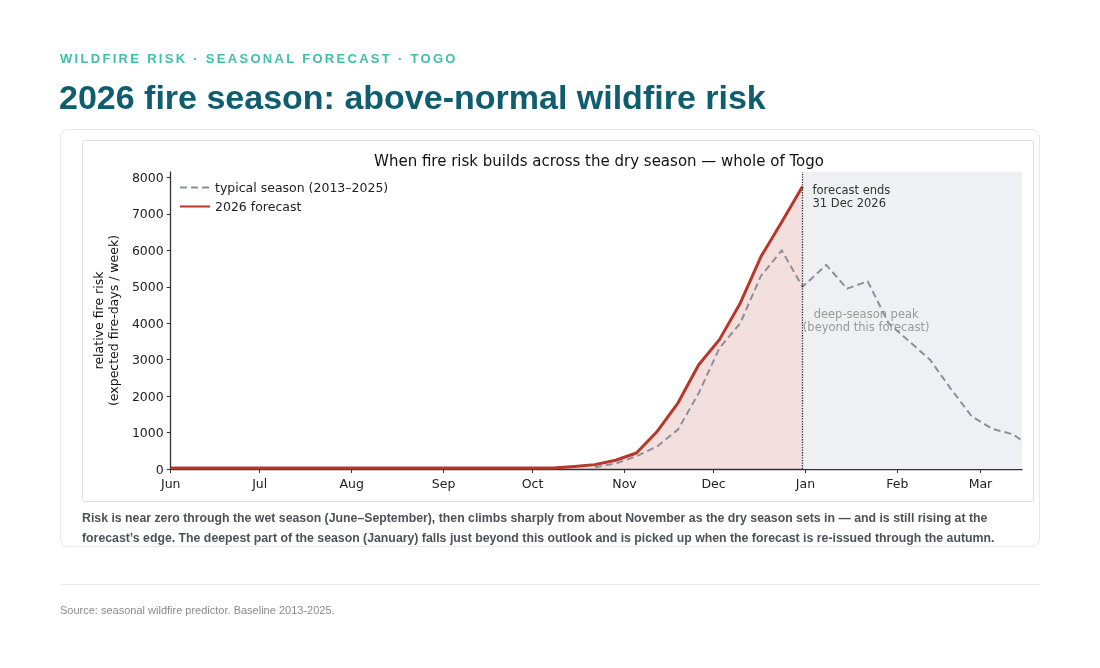 The width and height of the screenshot is (1100, 668). I want to click on x-tick-label: Aug, so click(351, 483).